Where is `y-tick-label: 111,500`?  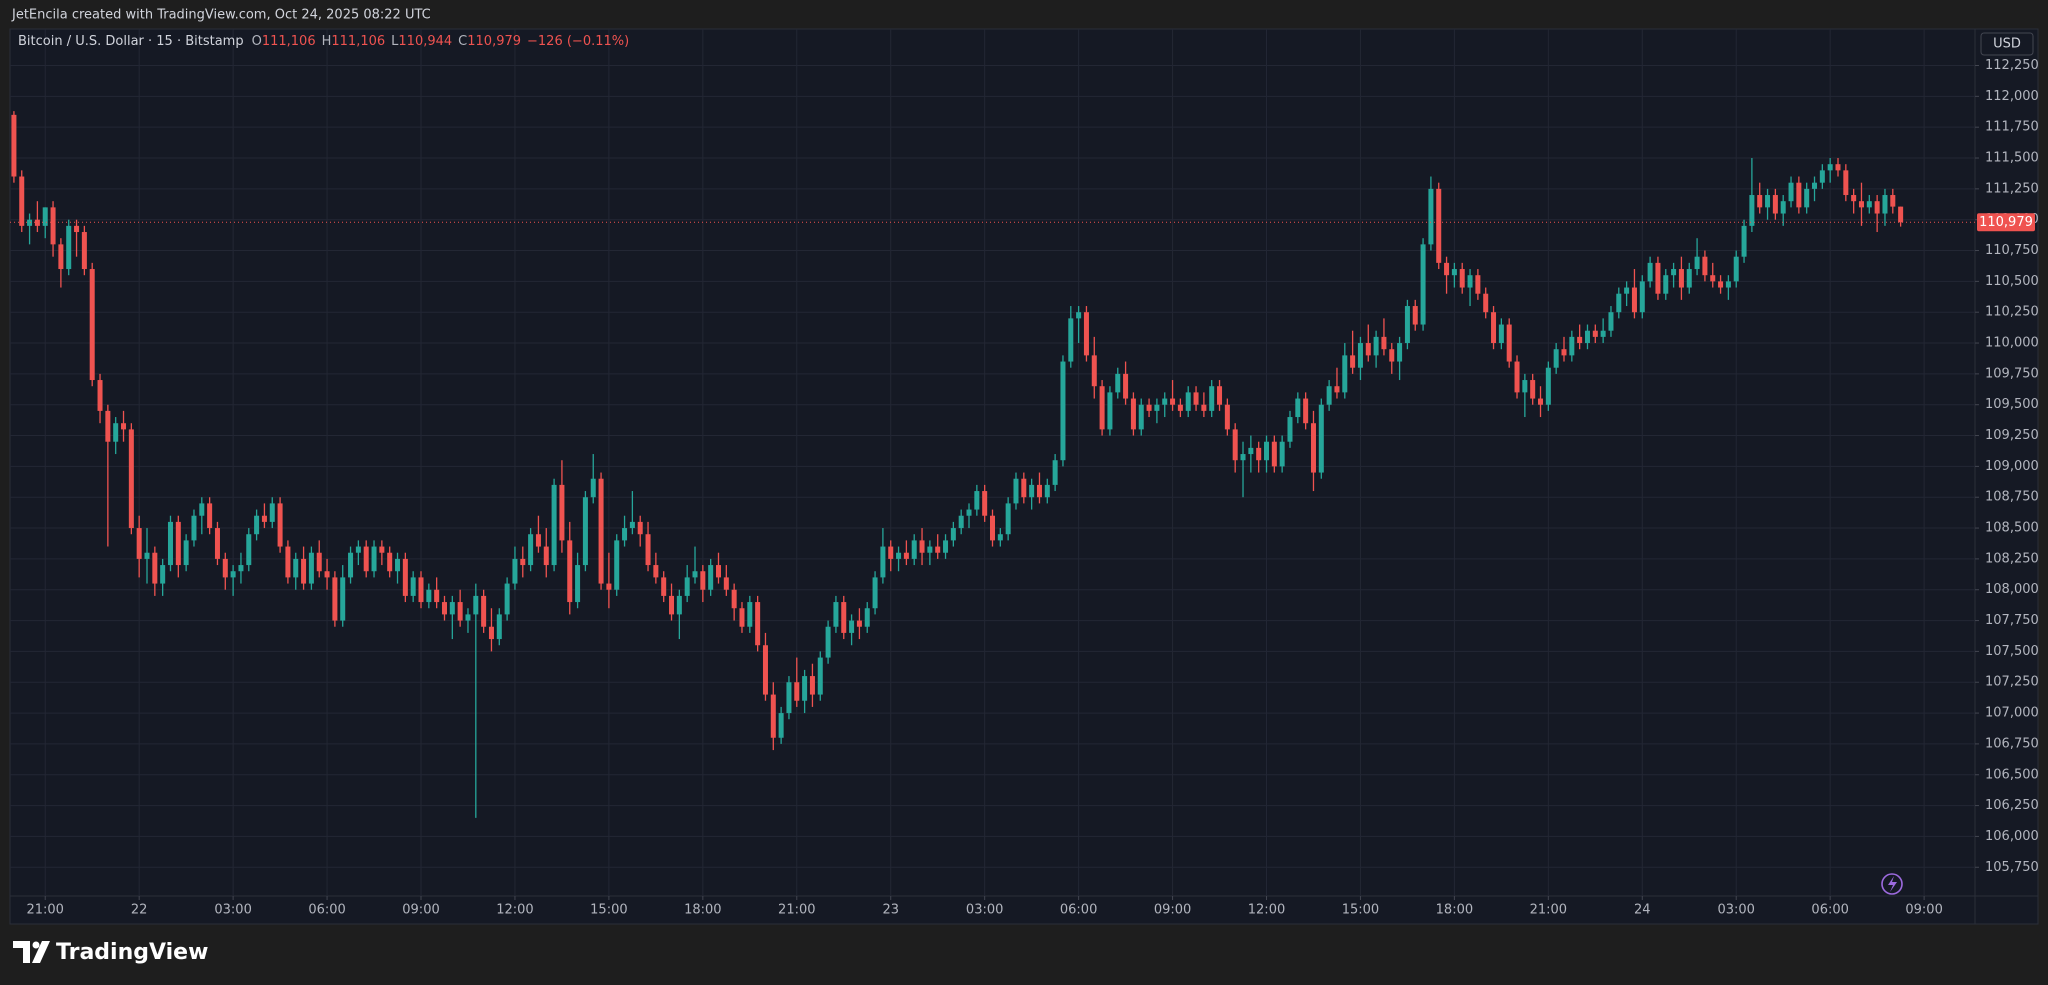
y-tick-label: 111,500 is located at coordinates (2012, 158).